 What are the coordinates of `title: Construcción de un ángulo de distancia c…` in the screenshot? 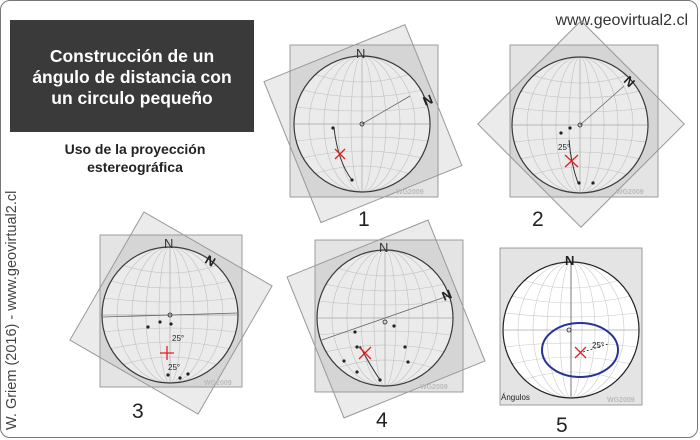 It's located at (132, 77).